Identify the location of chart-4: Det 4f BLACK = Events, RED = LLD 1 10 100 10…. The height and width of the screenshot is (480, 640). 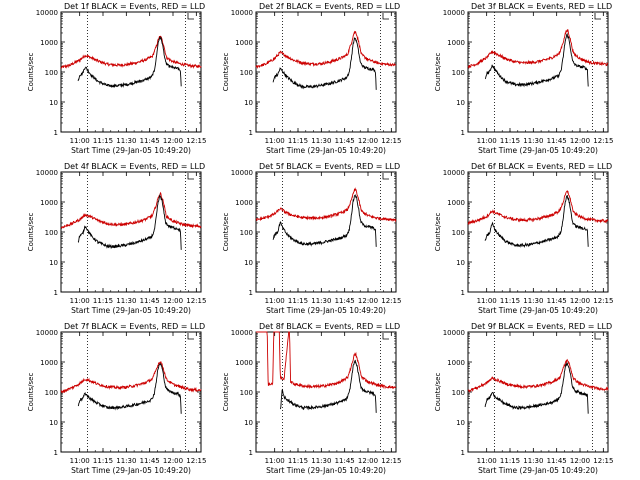
(116, 238).